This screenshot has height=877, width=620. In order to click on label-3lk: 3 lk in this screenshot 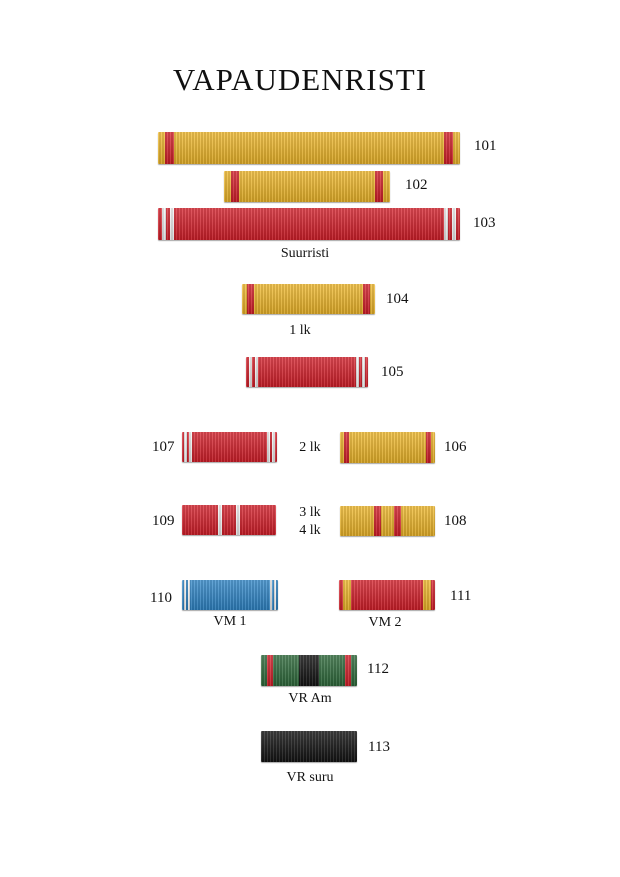, I will do `click(310, 512)`.